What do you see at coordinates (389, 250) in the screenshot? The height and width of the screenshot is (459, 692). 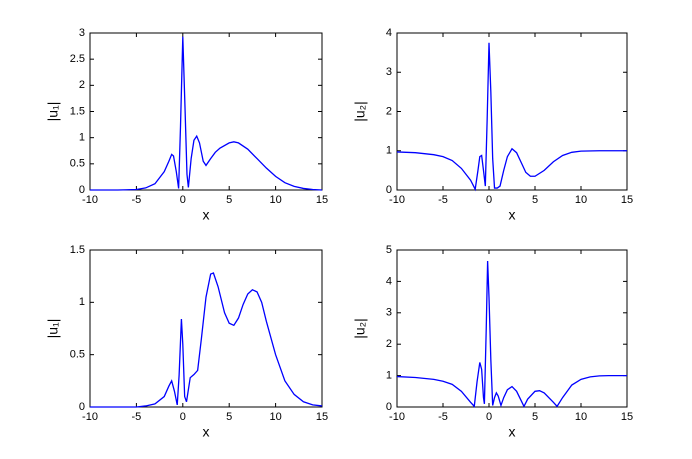 I see `y-tick-label: 5` at bounding box center [389, 250].